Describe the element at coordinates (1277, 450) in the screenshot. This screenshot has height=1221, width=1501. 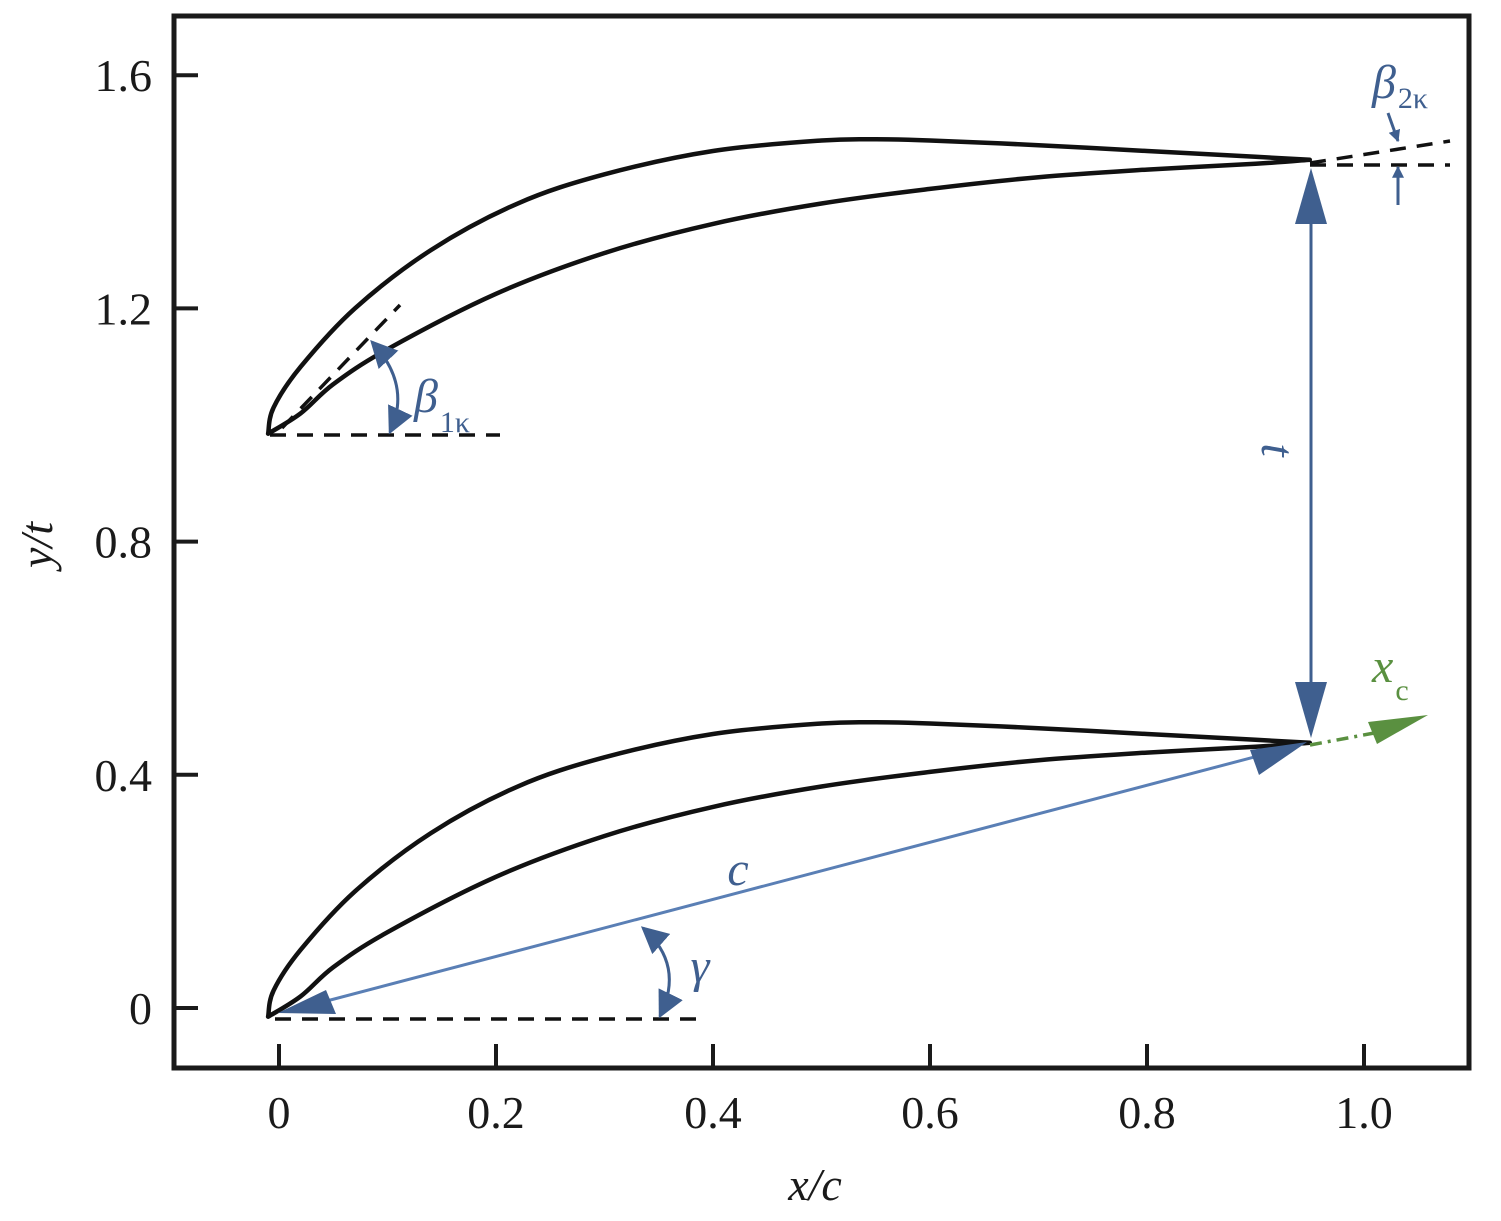
I see `pitch-label: t` at that location.